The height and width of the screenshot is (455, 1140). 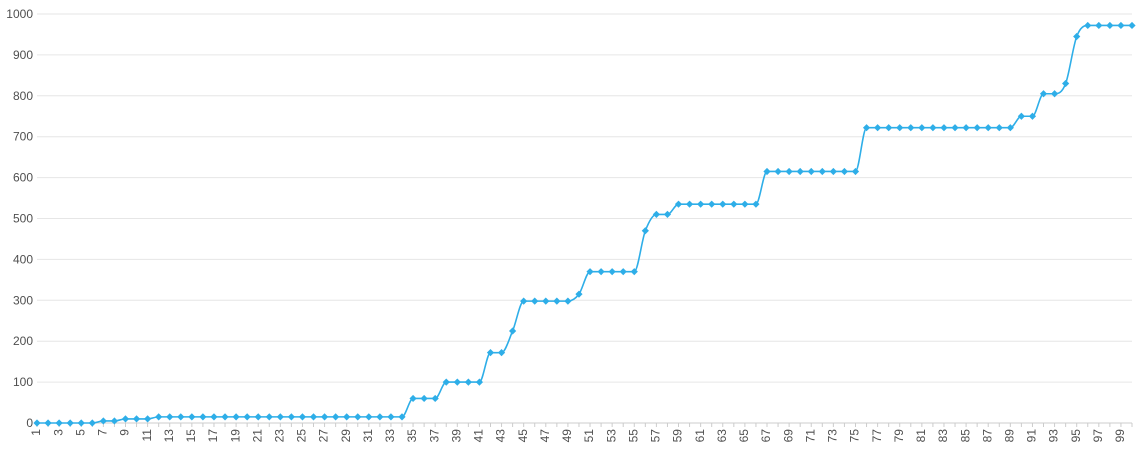 What do you see at coordinates (678, 436) in the screenshot?
I see `x-tick-label: 59` at bounding box center [678, 436].